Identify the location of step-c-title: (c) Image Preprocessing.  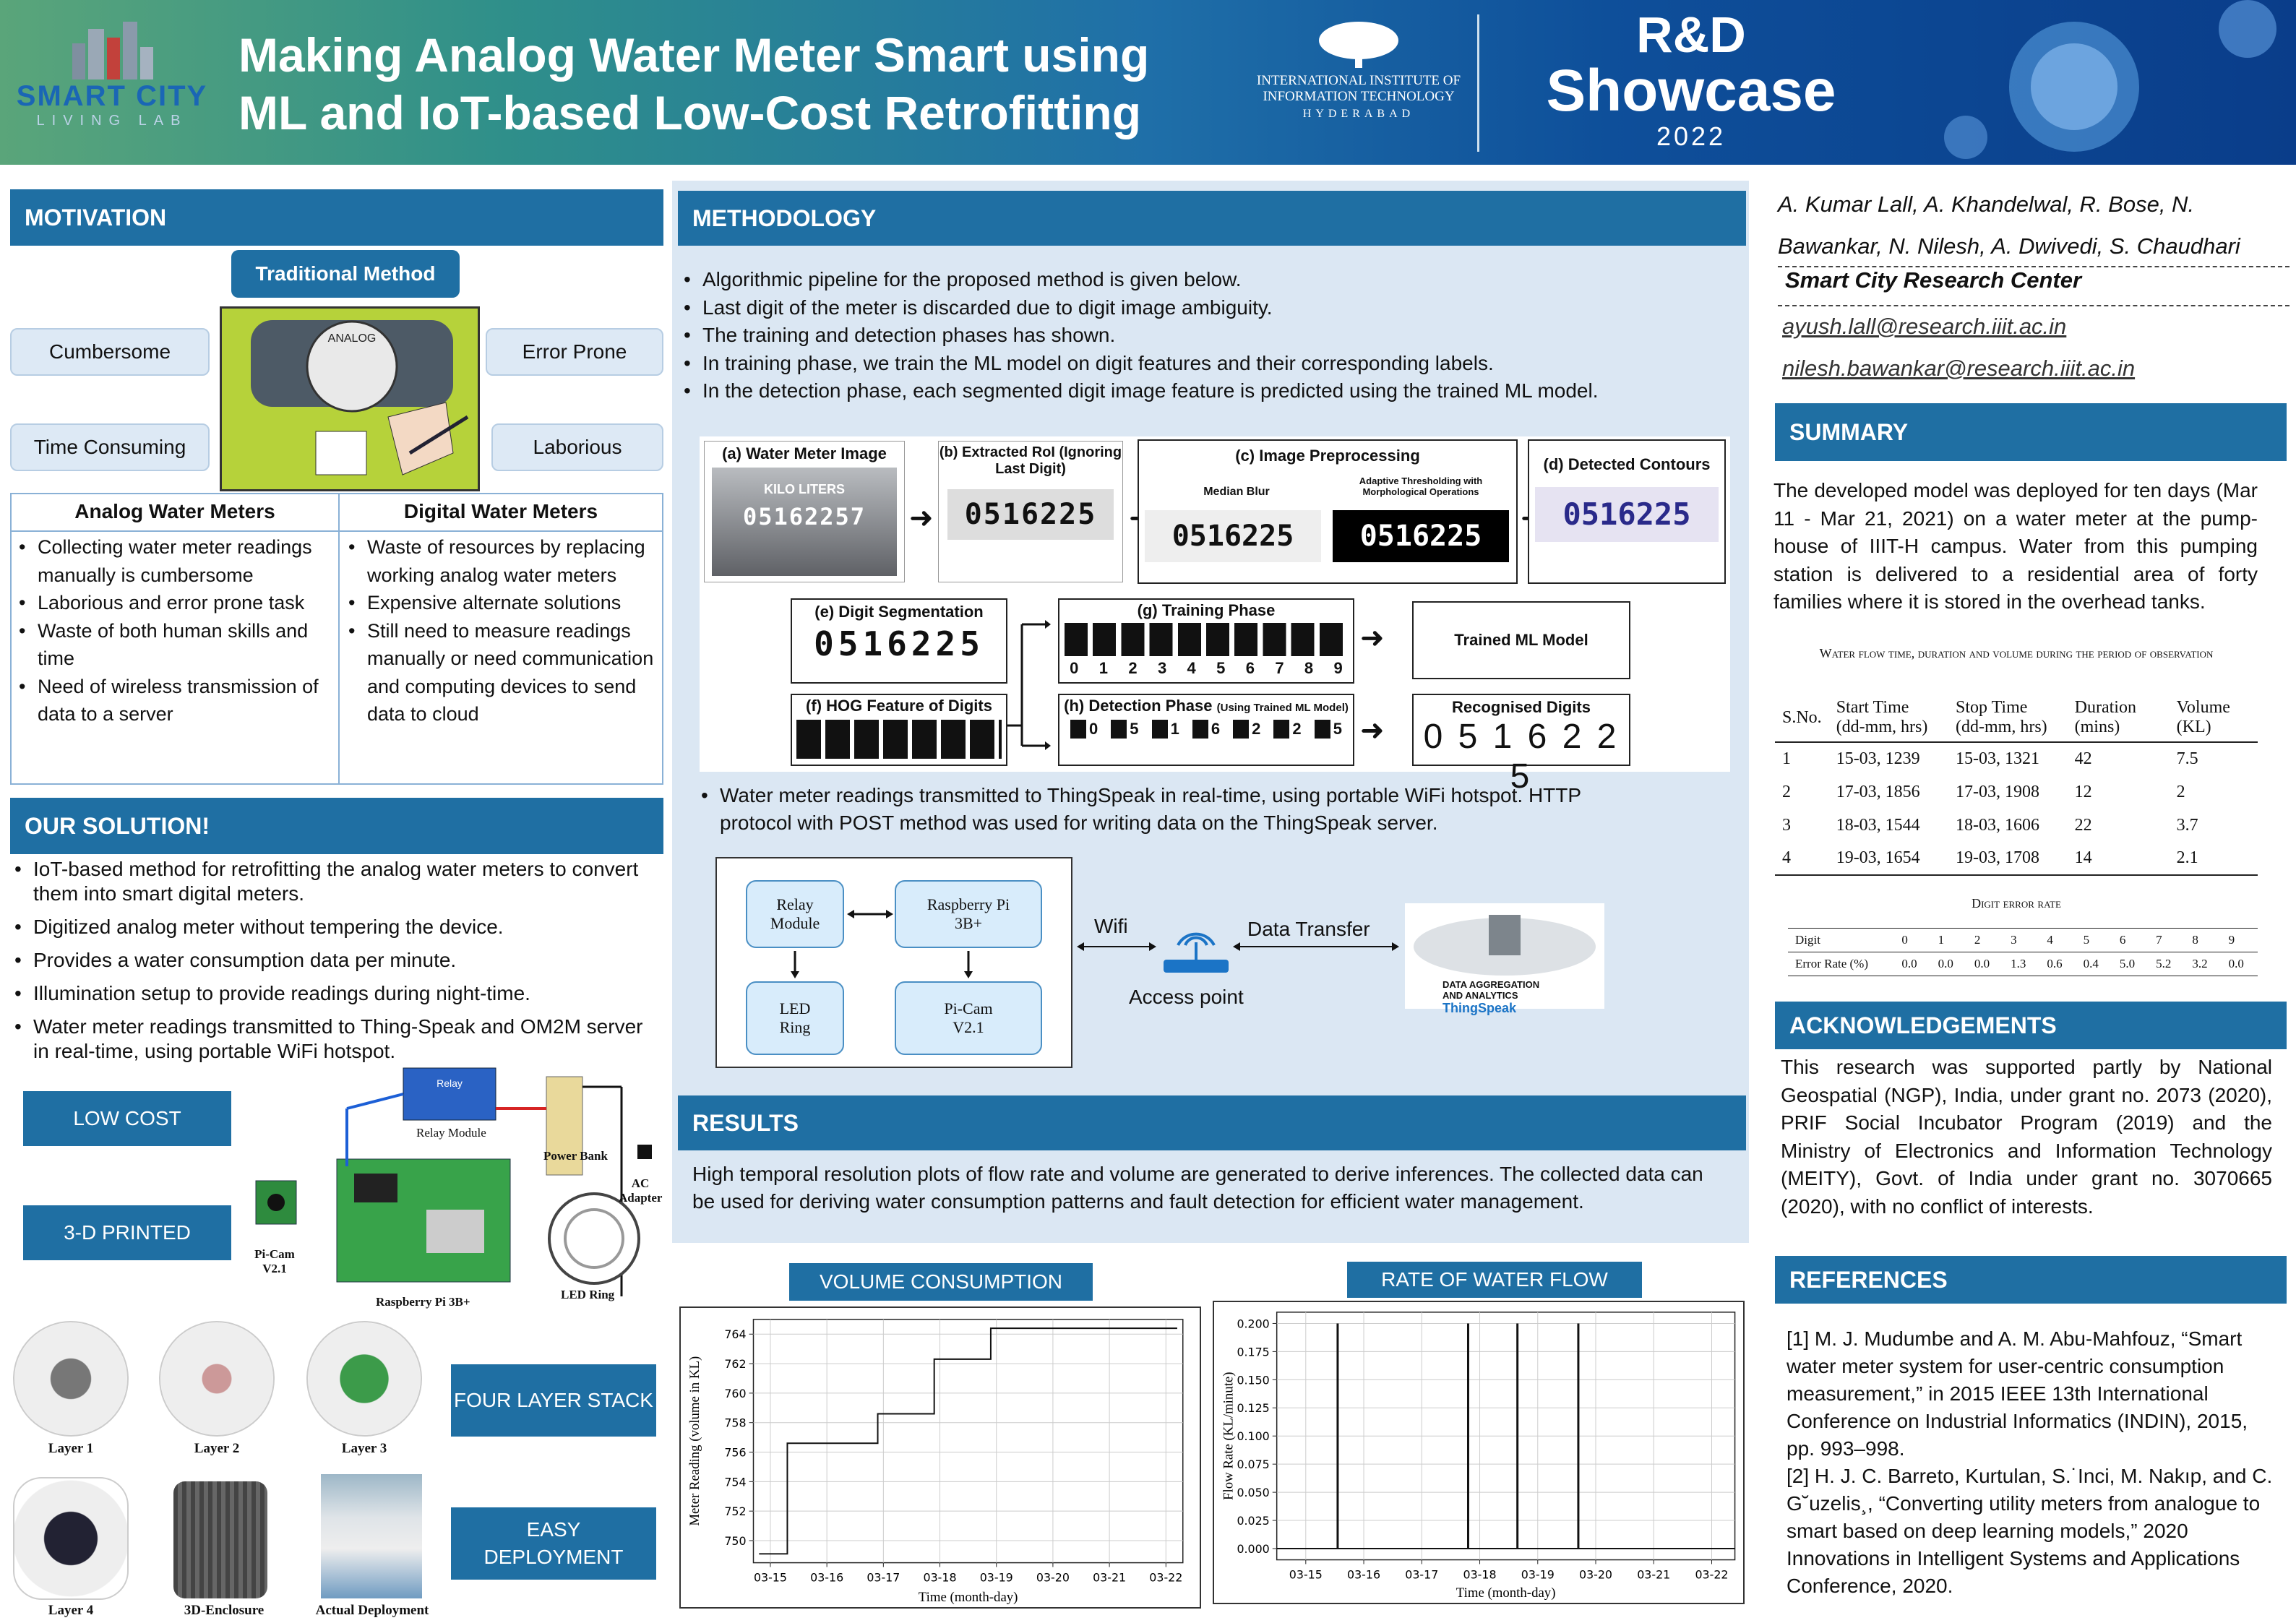
(1327, 456).